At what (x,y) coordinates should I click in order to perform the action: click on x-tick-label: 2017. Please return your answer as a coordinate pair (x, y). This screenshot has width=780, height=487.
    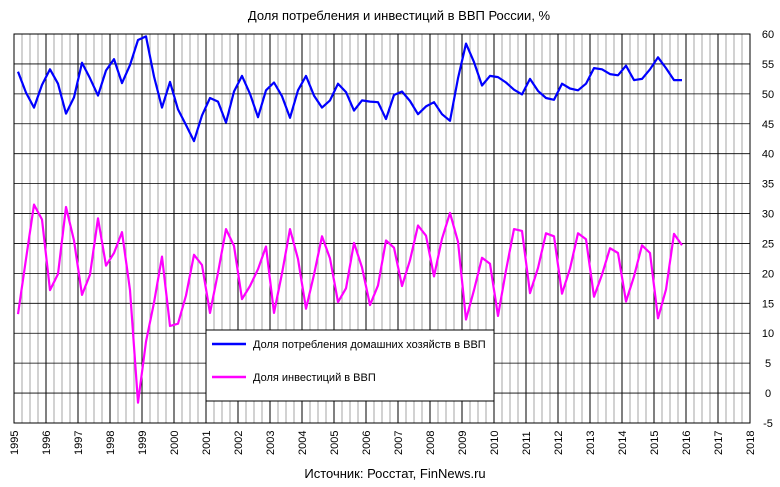
    Looking at the image, I should click on (719, 443).